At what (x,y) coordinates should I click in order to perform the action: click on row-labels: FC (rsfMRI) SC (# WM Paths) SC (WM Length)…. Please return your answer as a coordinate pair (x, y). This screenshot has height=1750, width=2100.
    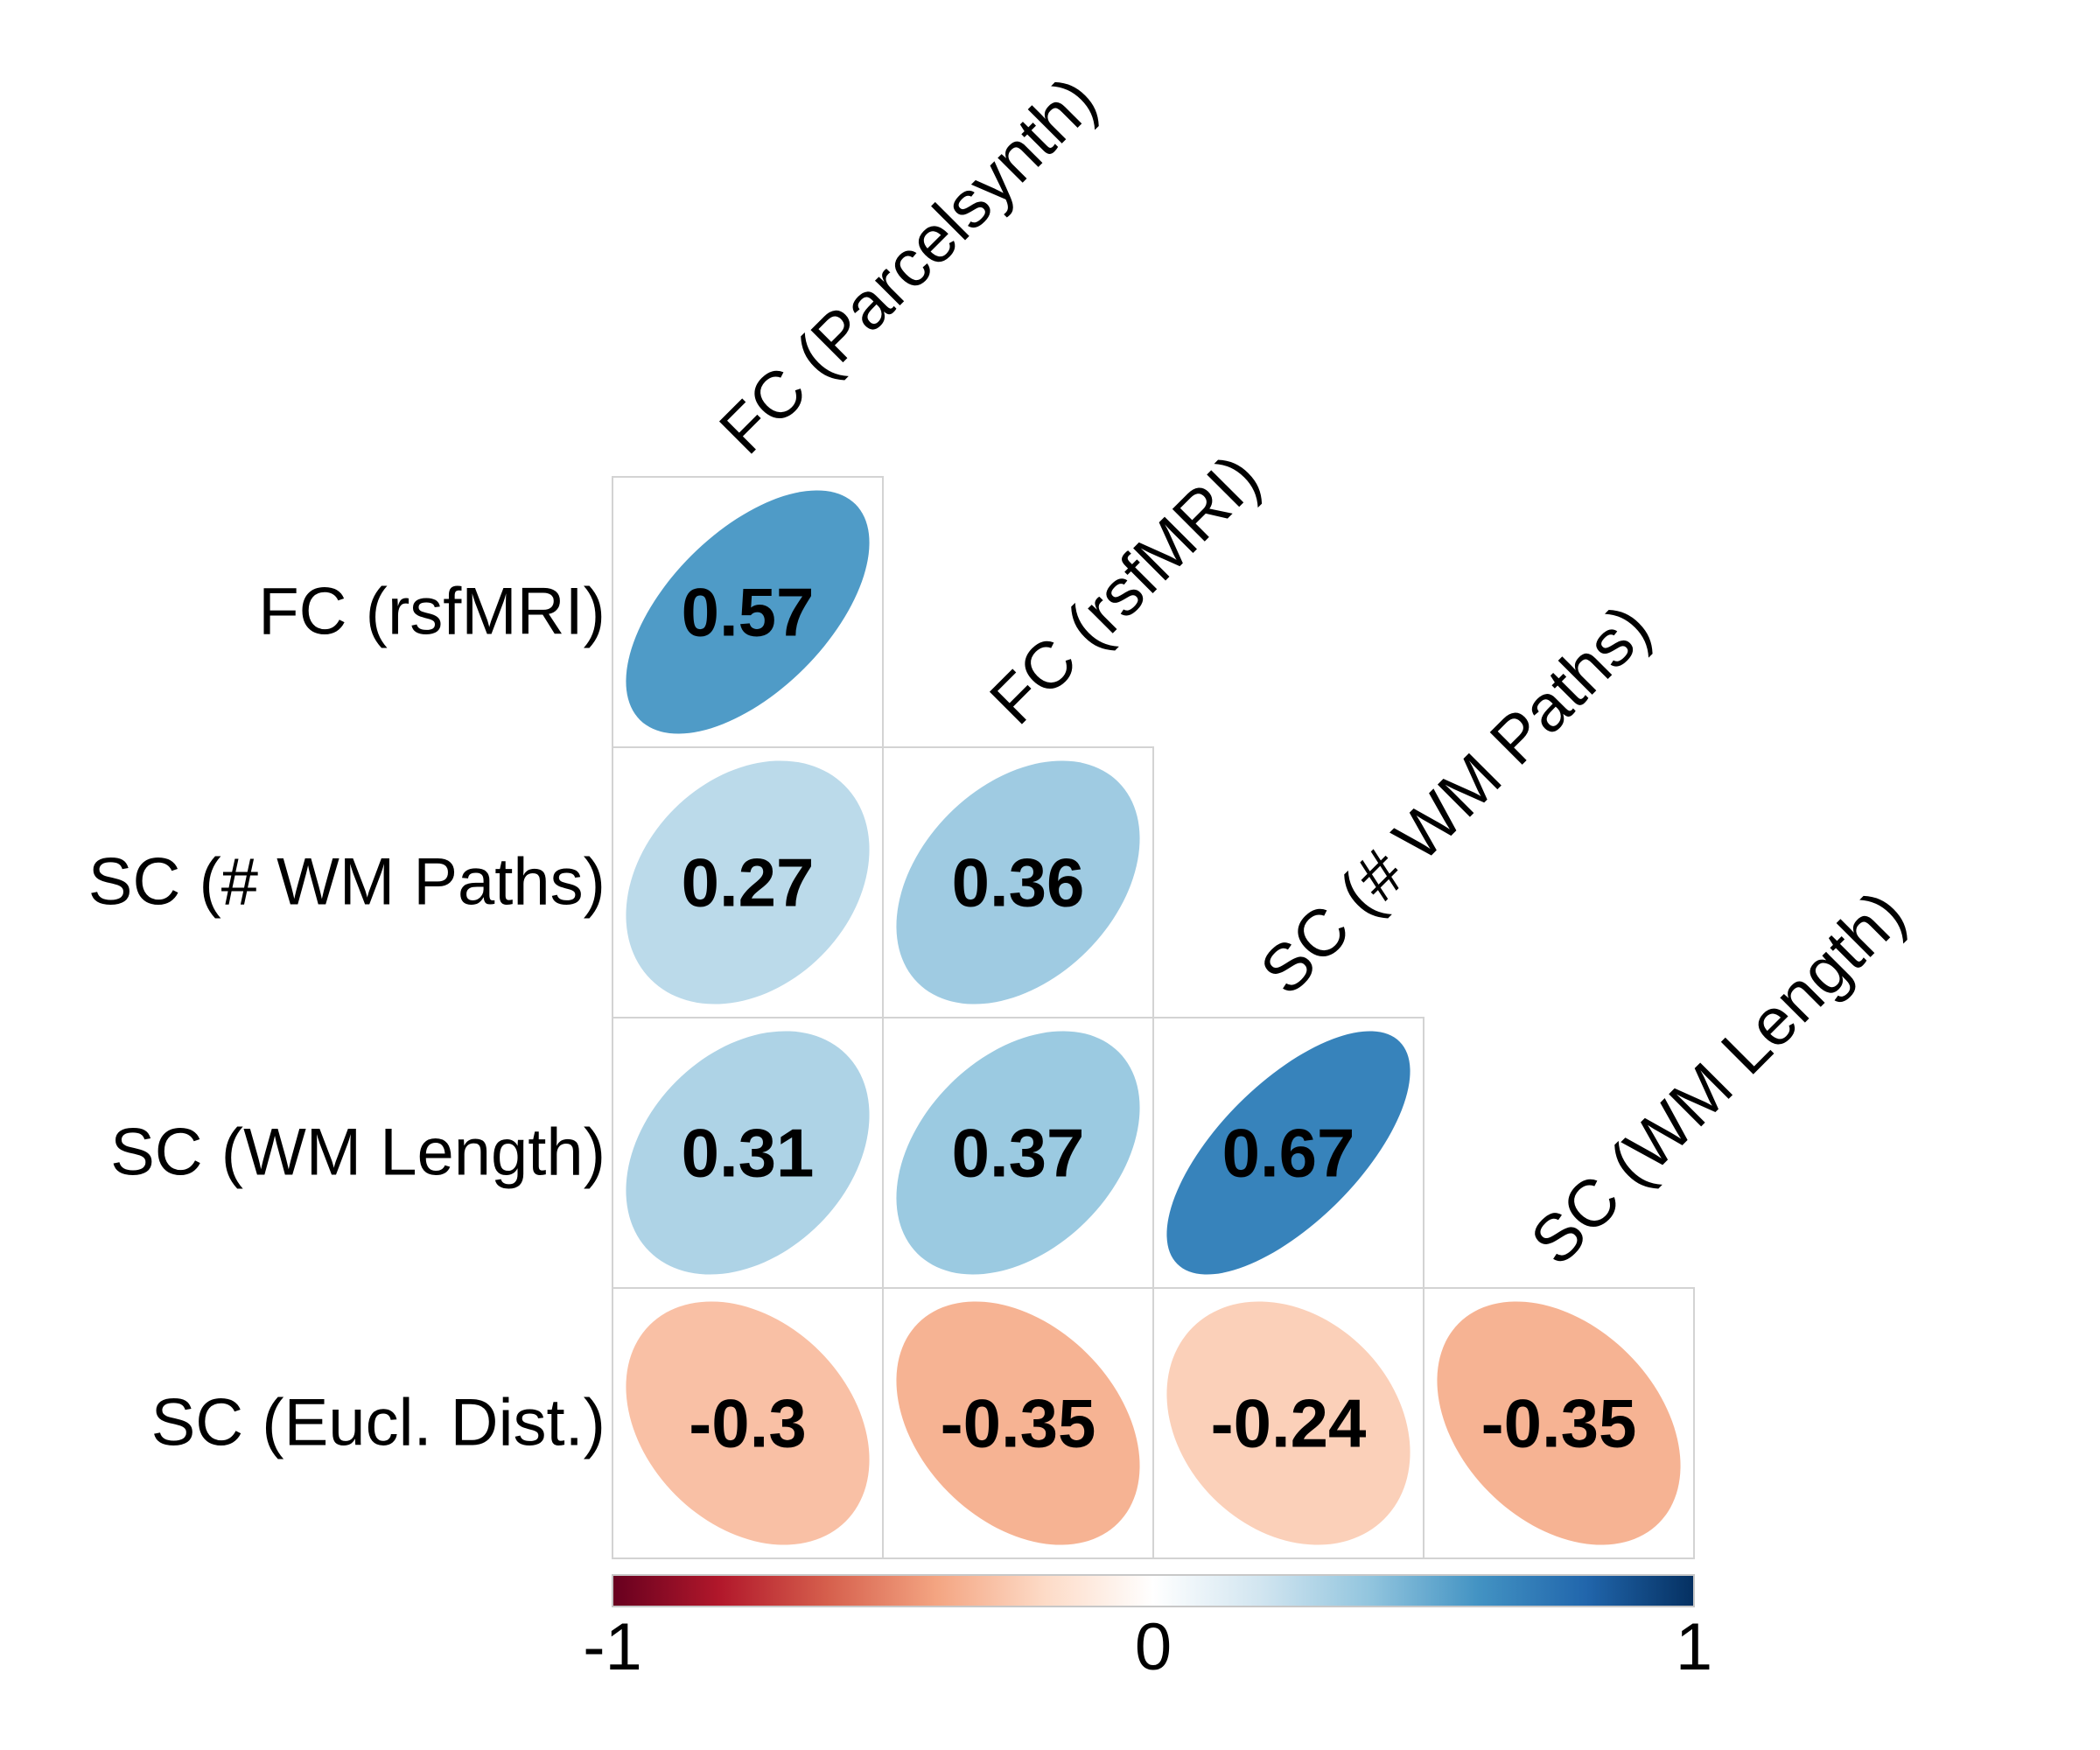
    Looking at the image, I should click on (347, 1017).